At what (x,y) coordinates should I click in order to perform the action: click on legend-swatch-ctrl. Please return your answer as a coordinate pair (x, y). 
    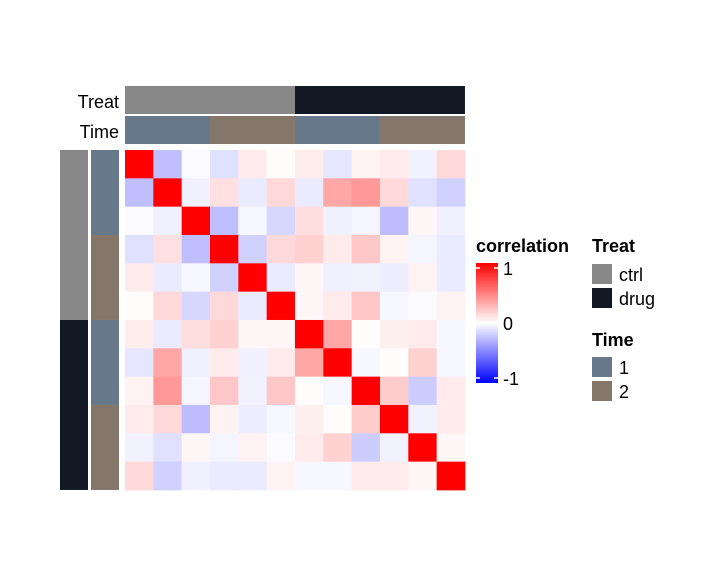
    Looking at the image, I should click on (602, 274).